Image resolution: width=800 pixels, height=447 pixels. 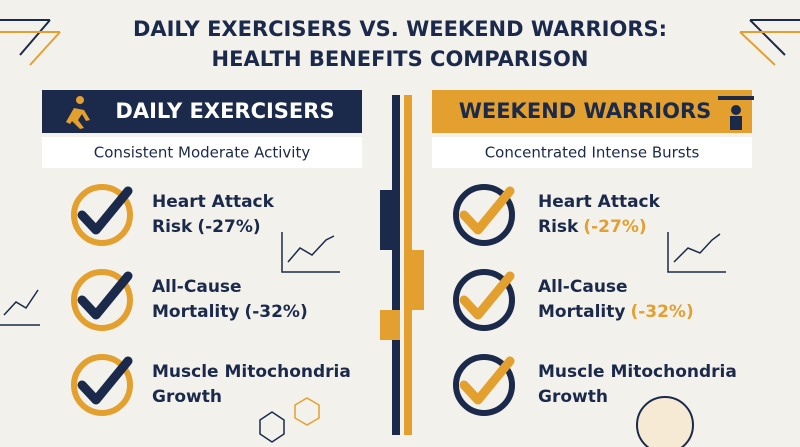 I want to click on divider, so click(x=402, y=265).